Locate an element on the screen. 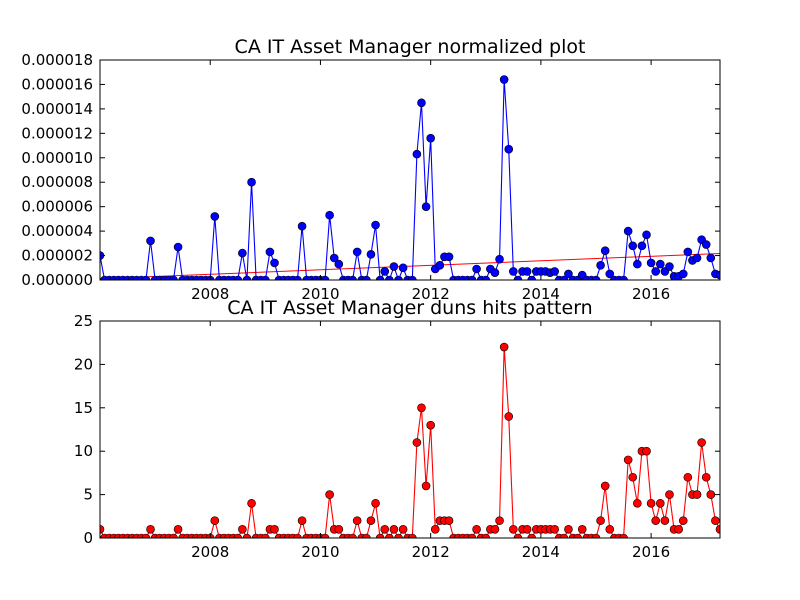  y-tick-label: 5 is located at coordinates (88, 495).